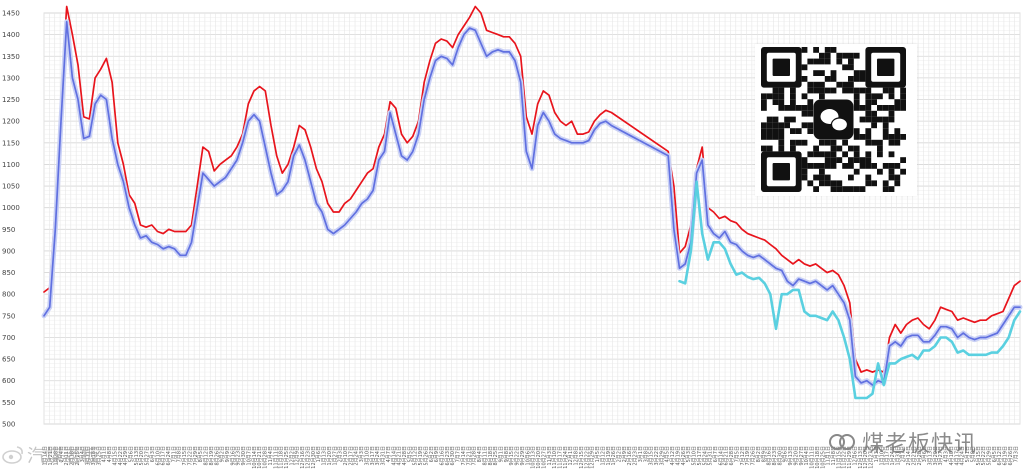  Describe the element at coordinates (684, 456) in the screenshot. I see `x-tick-label: 4月26日` at that location.